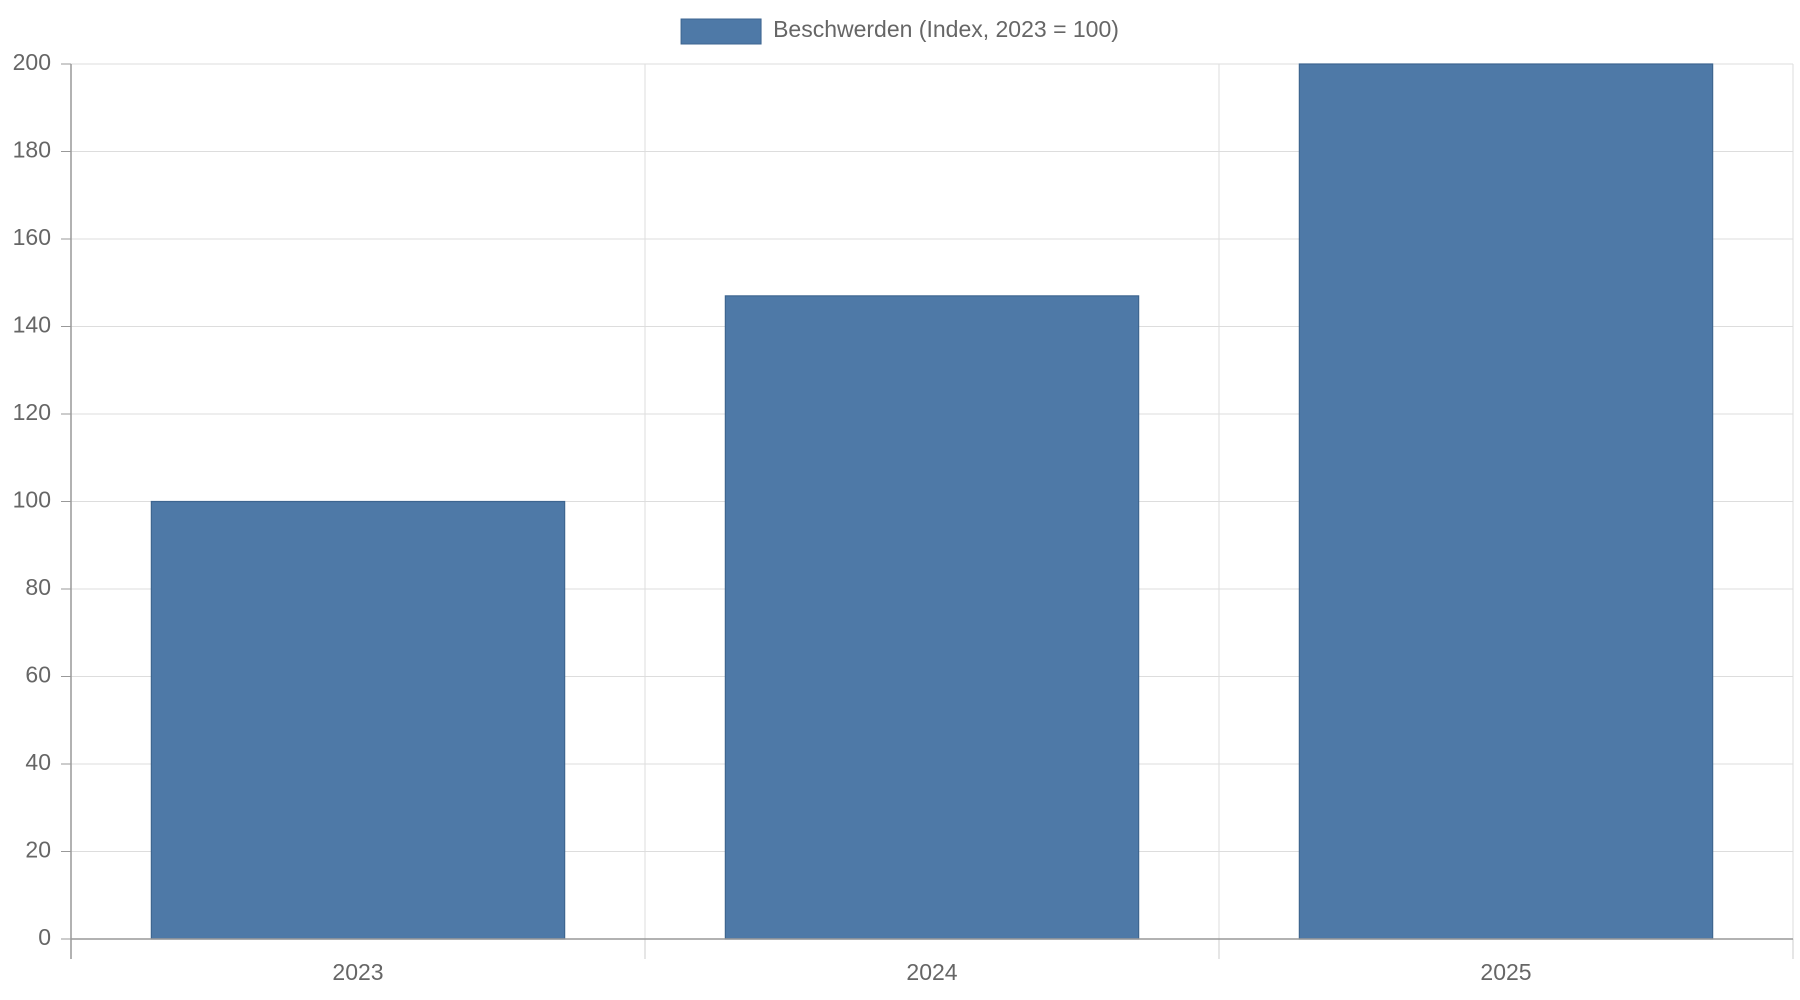 This screenshot has width=1800, height=1000. Describe the element at coordinates (38, 850) in the screenshot. I see `y-tick-label: 20` at that location.